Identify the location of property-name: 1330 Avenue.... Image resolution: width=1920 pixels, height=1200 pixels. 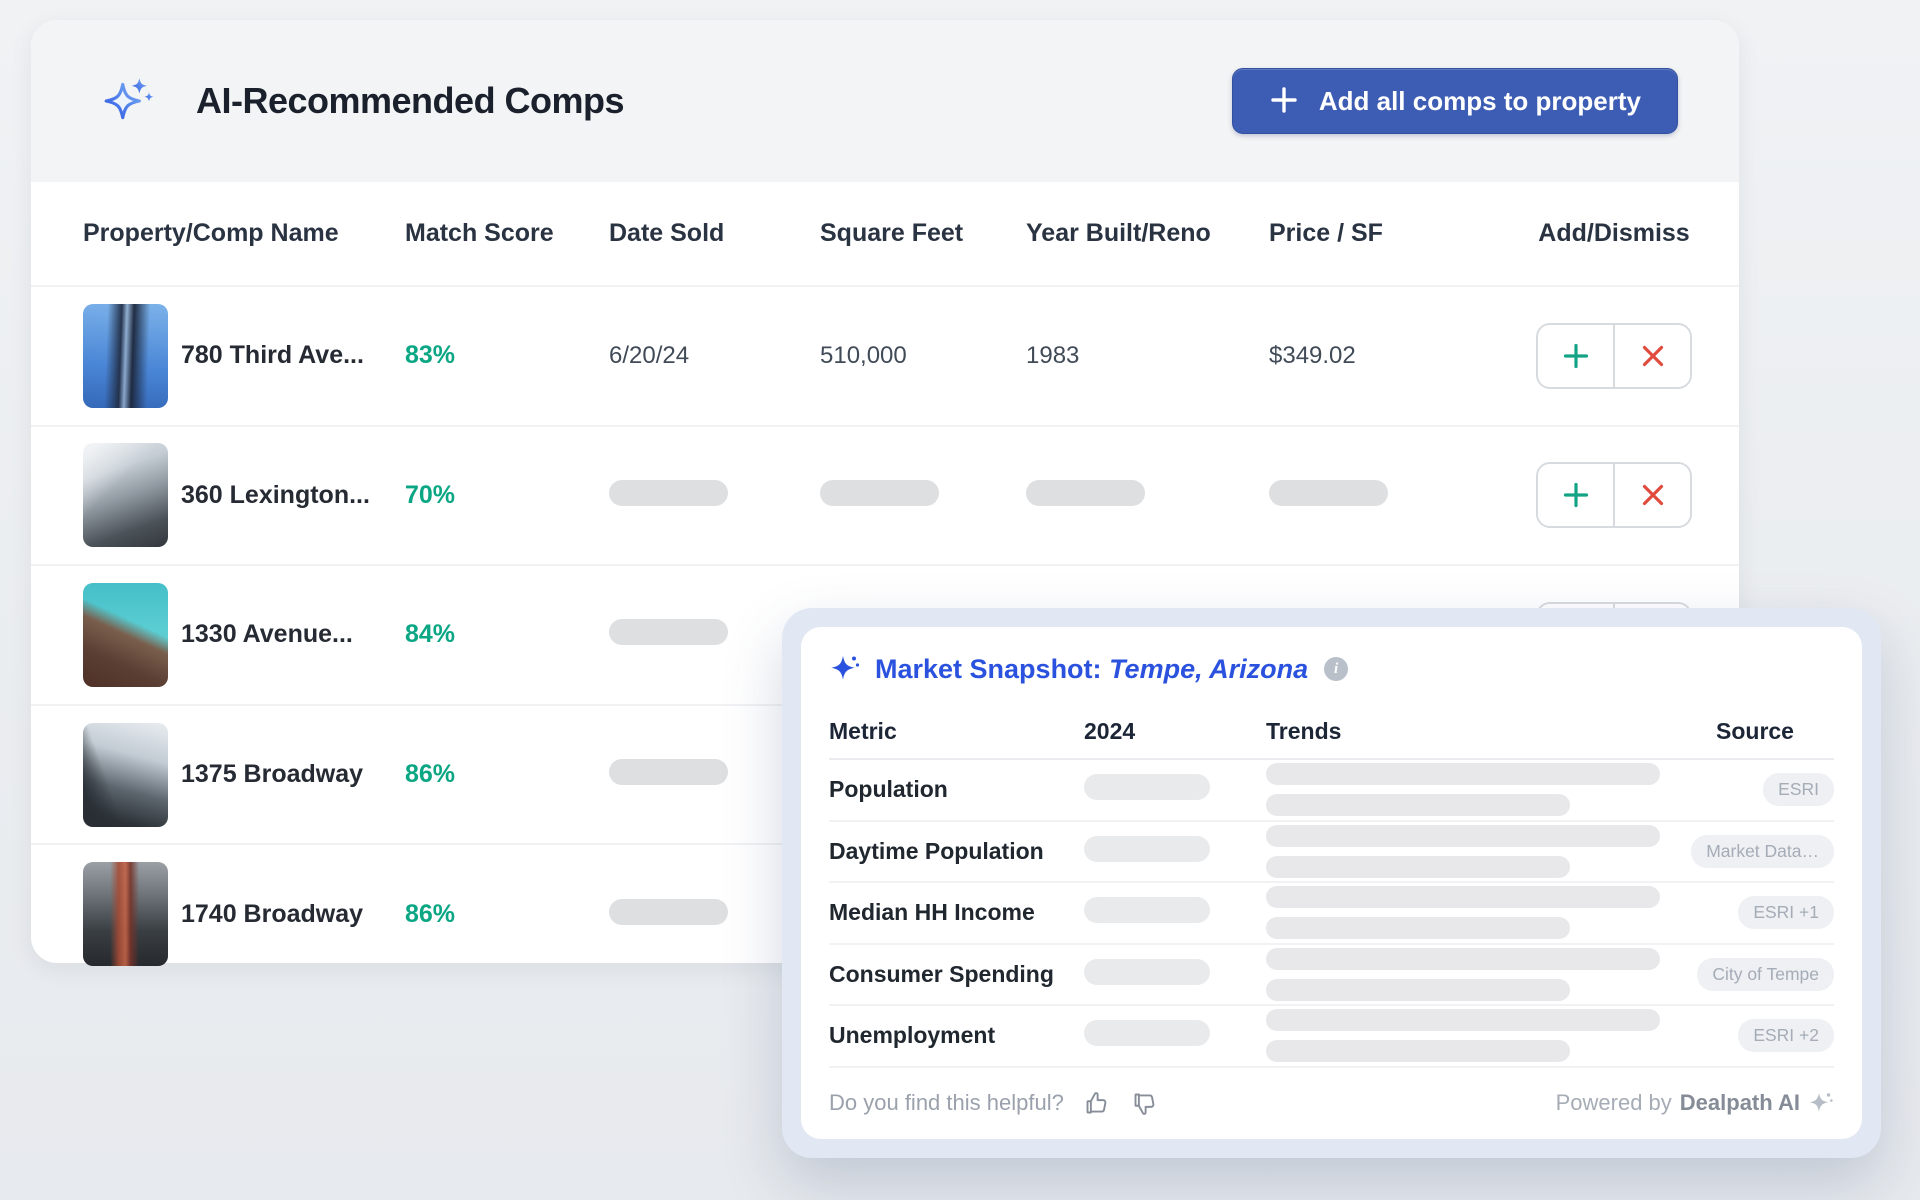
(267, 634).